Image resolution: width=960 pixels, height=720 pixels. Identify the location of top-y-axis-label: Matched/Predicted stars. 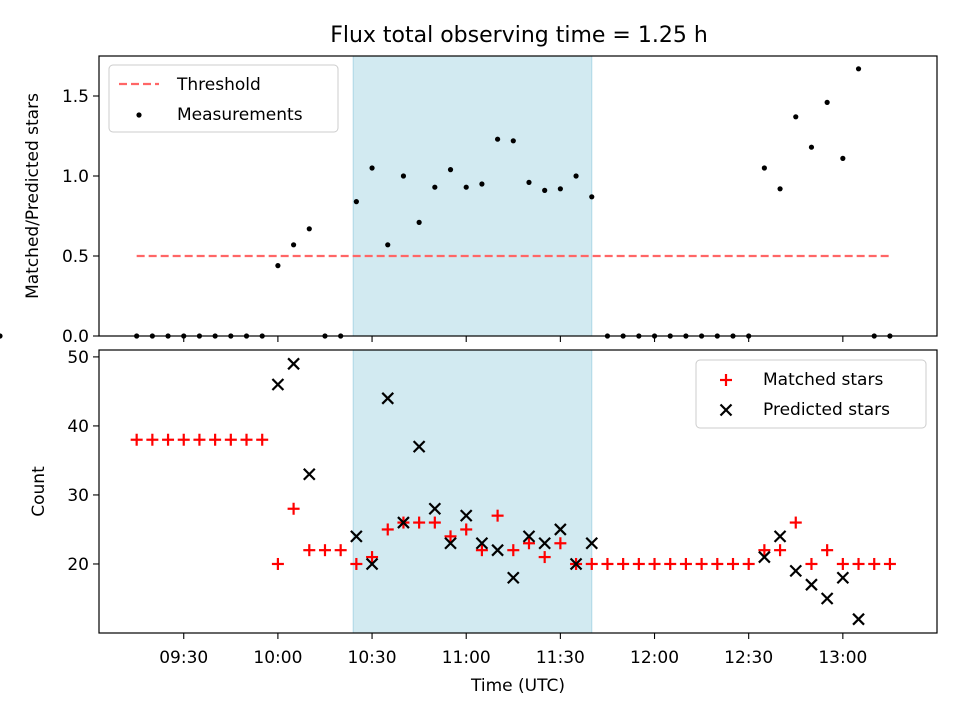
(33, 196).